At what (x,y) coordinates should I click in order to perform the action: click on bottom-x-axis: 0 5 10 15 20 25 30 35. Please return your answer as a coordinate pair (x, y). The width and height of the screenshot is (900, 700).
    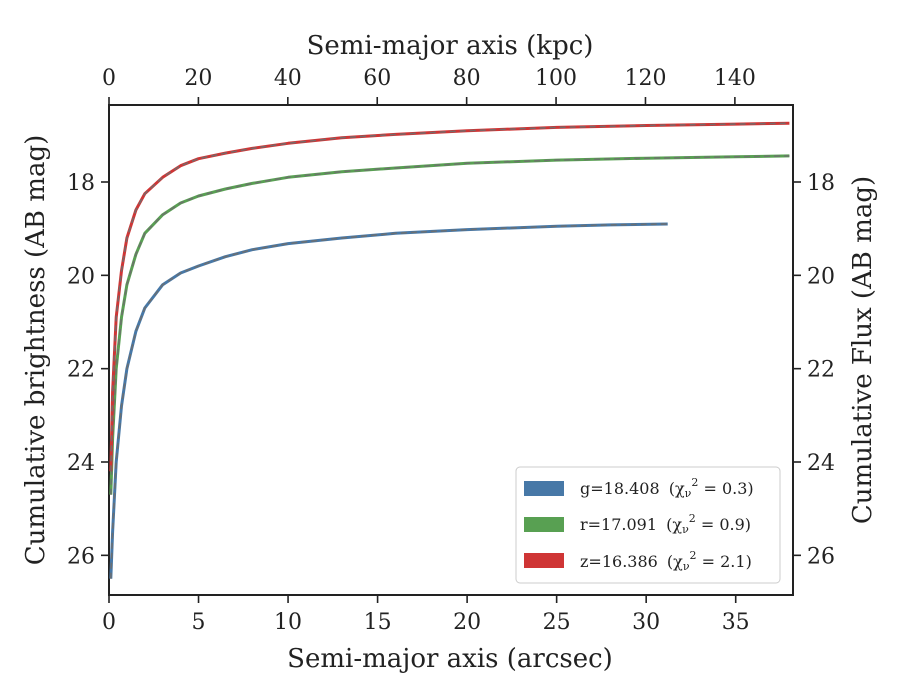
    Looking at the image, I should click on (426, 615).